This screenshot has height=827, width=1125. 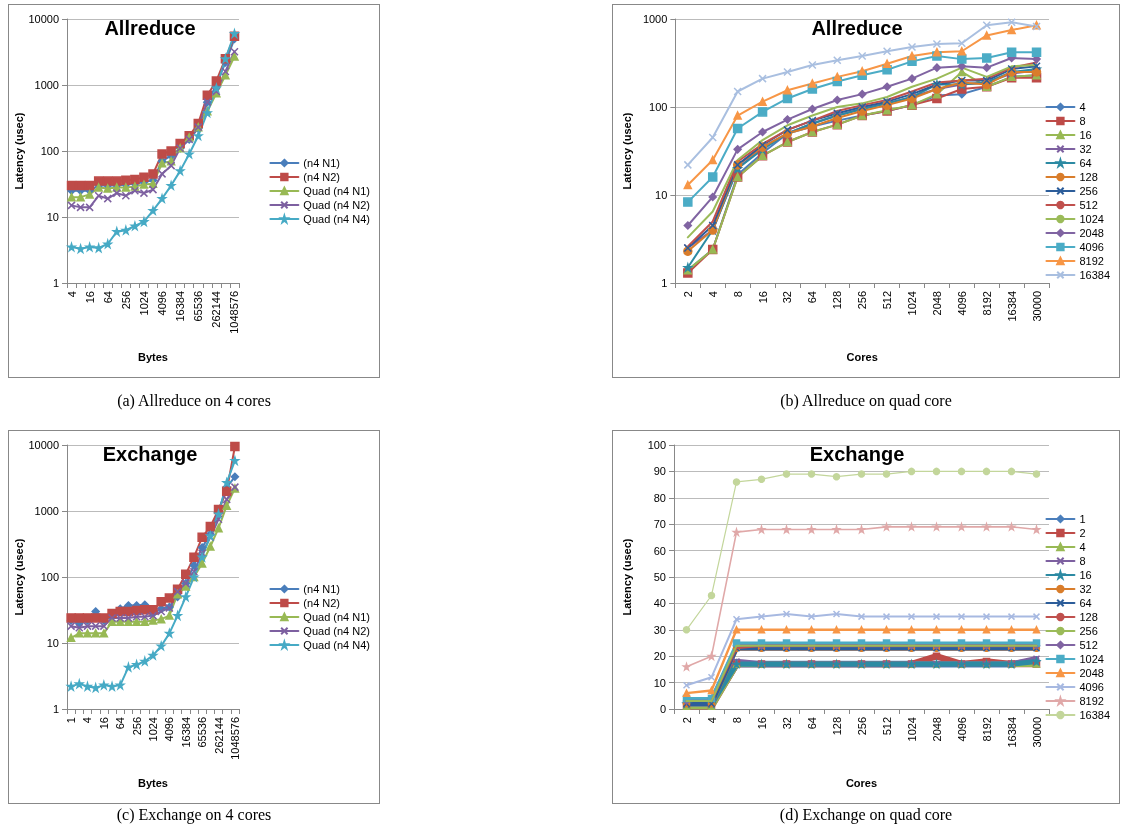 What do you see at coordinates (662, 709) in the screenshot?
I see `y-tick-label: 0` at bounding box center [662, 709].